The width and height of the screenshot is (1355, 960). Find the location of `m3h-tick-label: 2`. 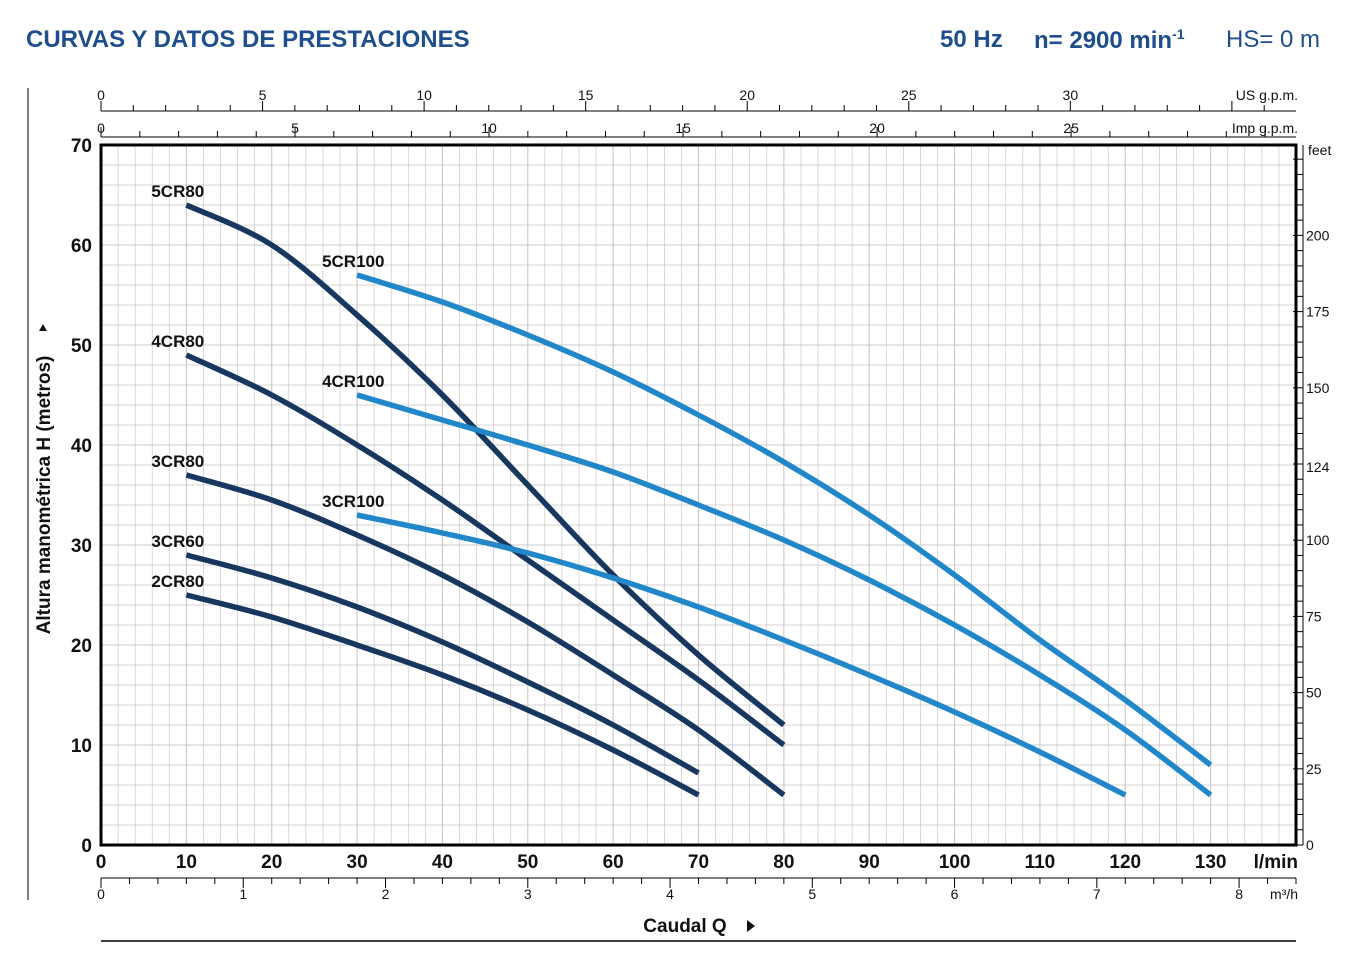

m3h-tick-label: 2 is located at coordinates (386, 894).